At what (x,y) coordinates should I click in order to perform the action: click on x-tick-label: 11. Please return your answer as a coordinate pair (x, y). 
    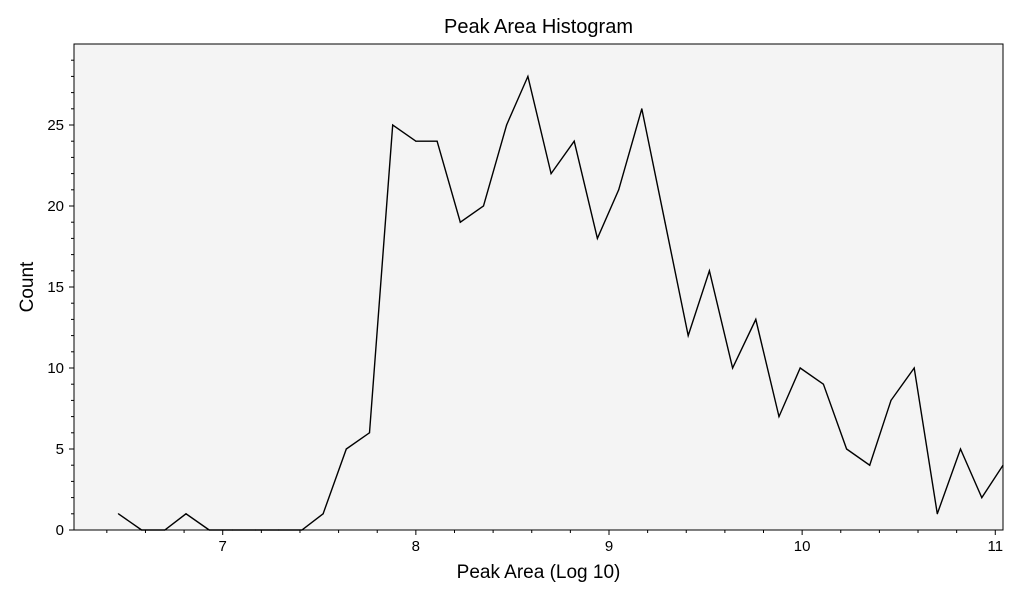
    Looking at the image, I should click on (995, 546).